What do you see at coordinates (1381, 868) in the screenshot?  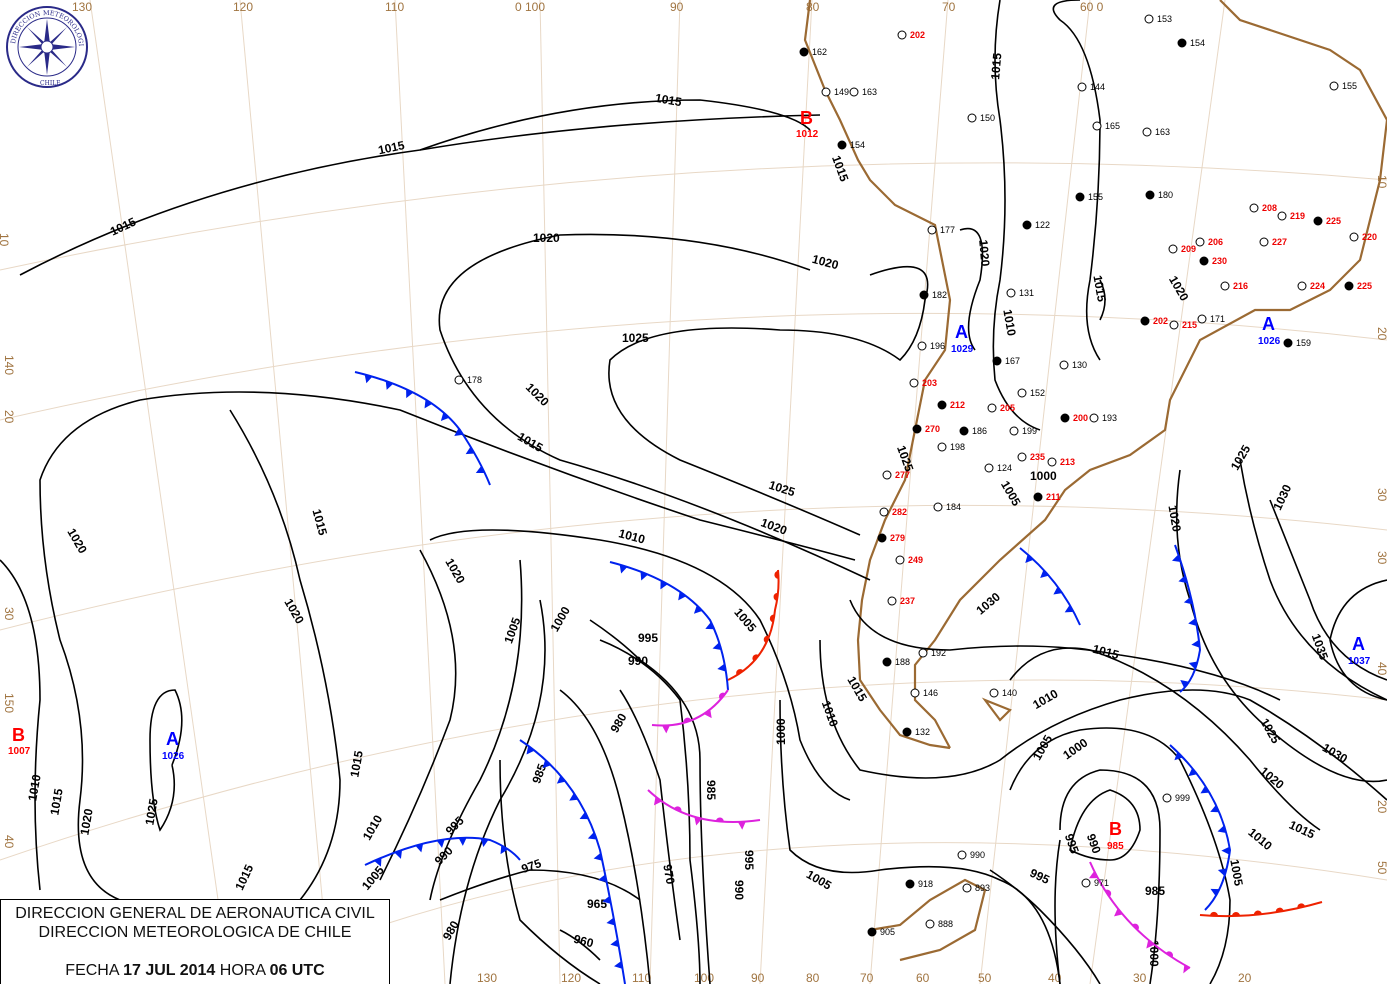 I see `grid-label: 50` at bounding box center [1381, 868].